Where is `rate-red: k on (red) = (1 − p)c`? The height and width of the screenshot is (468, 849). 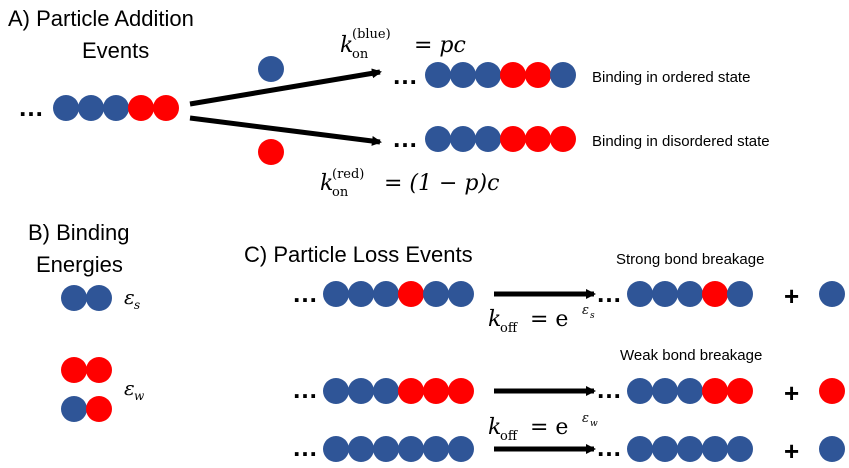 rate-red: k on (red) = (1 − p)c is located at coordinates (409, 183).